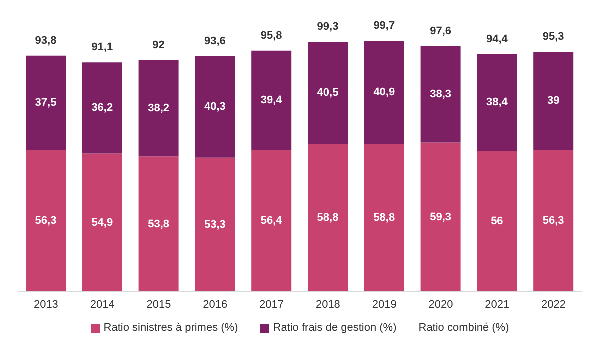  I want to click on data-label: 56, so click(497, 222).